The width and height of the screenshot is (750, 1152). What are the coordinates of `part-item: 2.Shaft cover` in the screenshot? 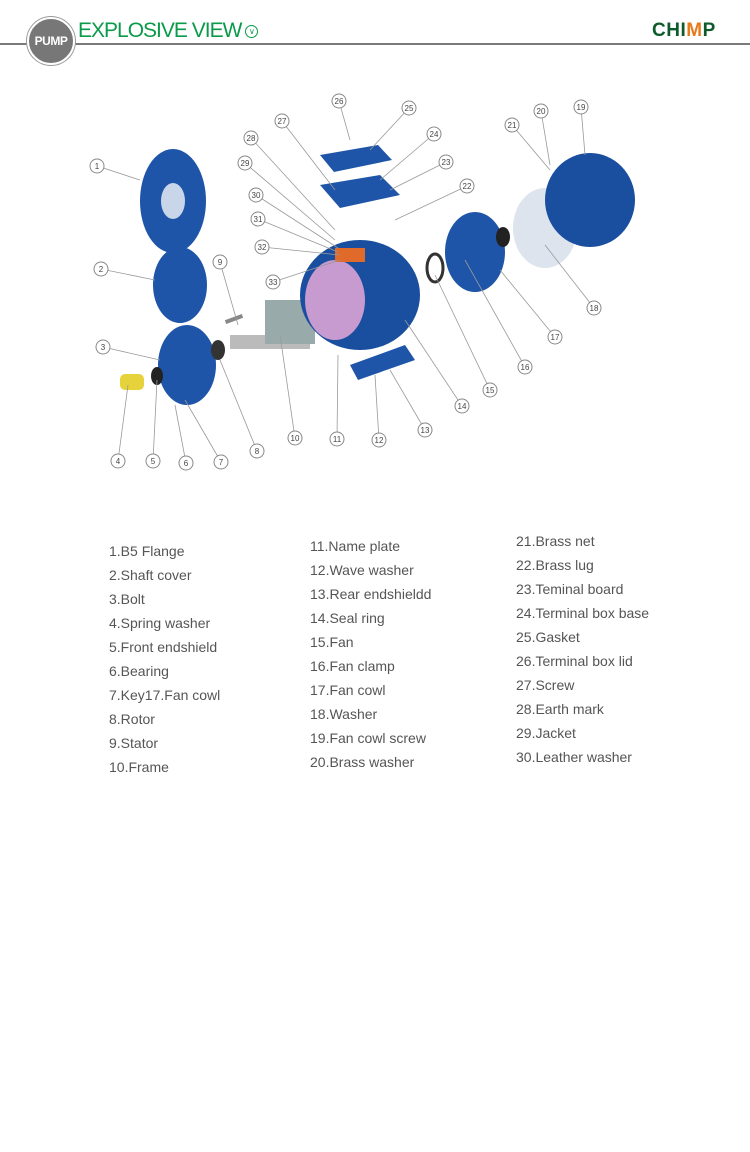 It's located at (150, 575).